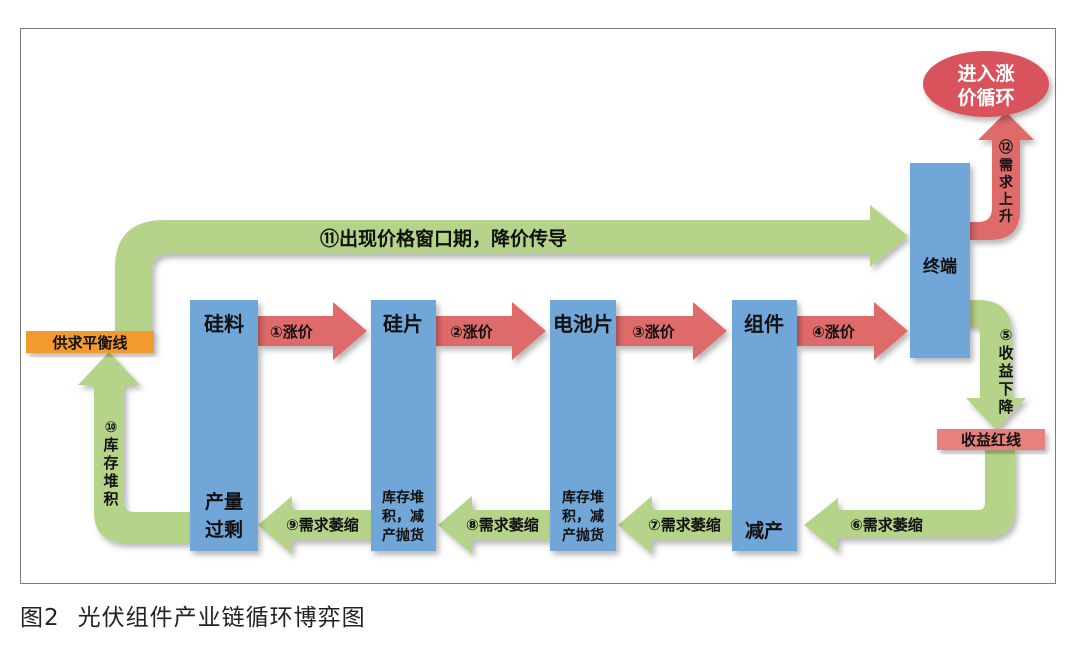  I want to click on stage-wafer-title: 硅片, so click(403, 324).